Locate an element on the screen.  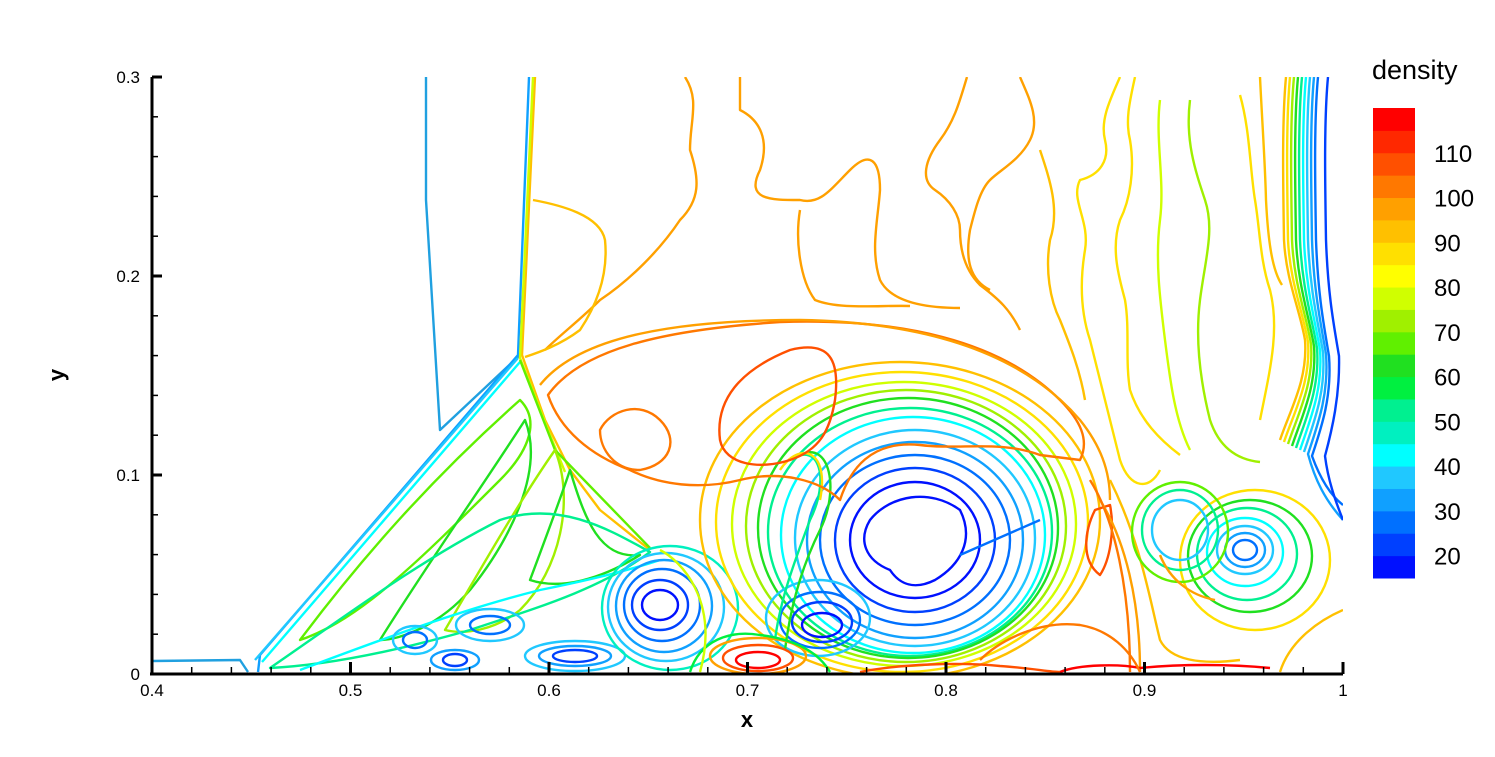
colorbar-tick-label: 20 is located at coordinates (1447, 557).